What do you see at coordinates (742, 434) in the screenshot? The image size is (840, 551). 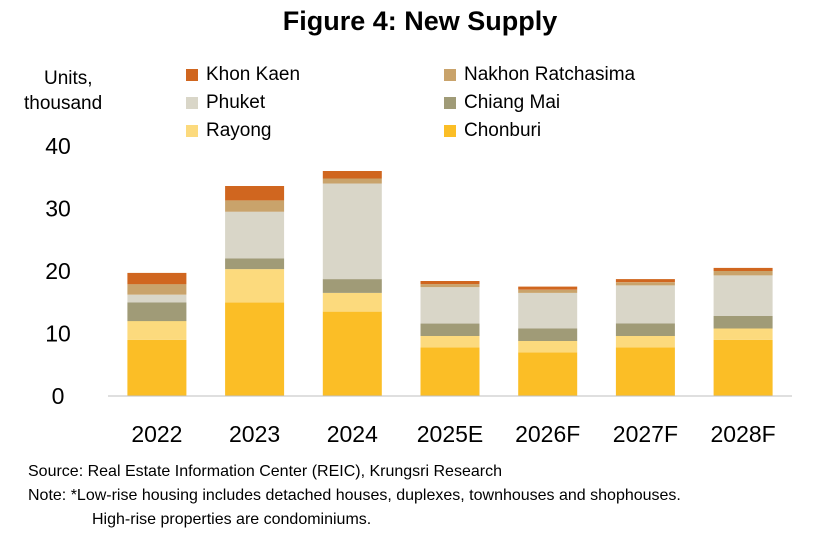 I see `x-tick-label-2028f: 2028F` at bounding box center [742, 434].